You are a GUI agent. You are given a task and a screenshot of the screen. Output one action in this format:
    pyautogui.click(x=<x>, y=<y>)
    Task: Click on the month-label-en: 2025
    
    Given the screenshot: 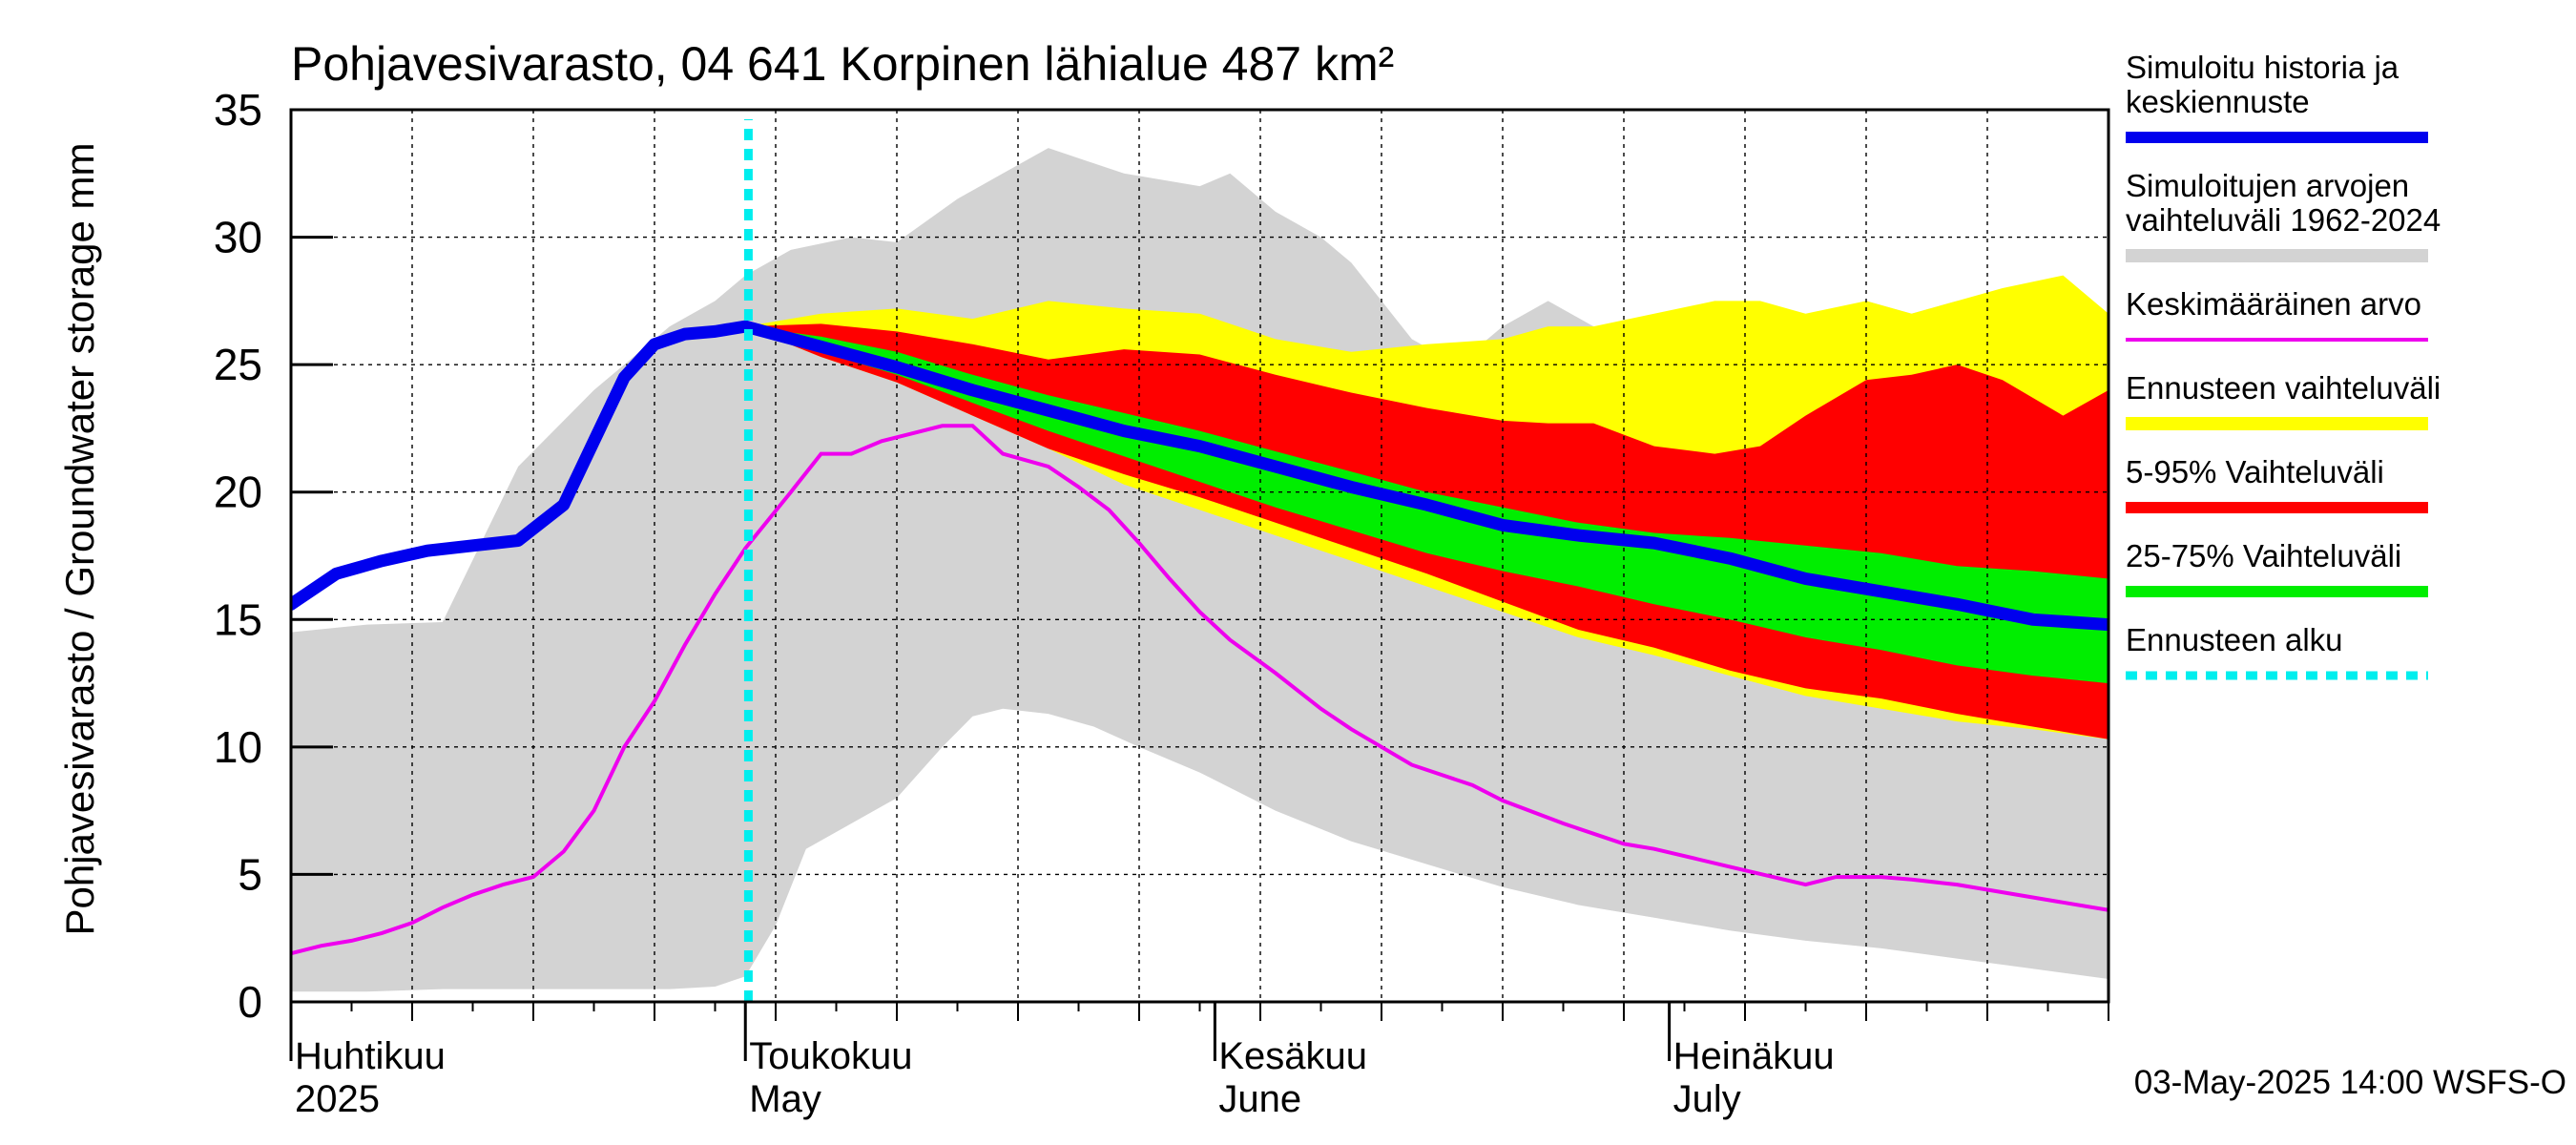 What is the action you would take?
    pyautogui.click(x=337, y=1099)
    